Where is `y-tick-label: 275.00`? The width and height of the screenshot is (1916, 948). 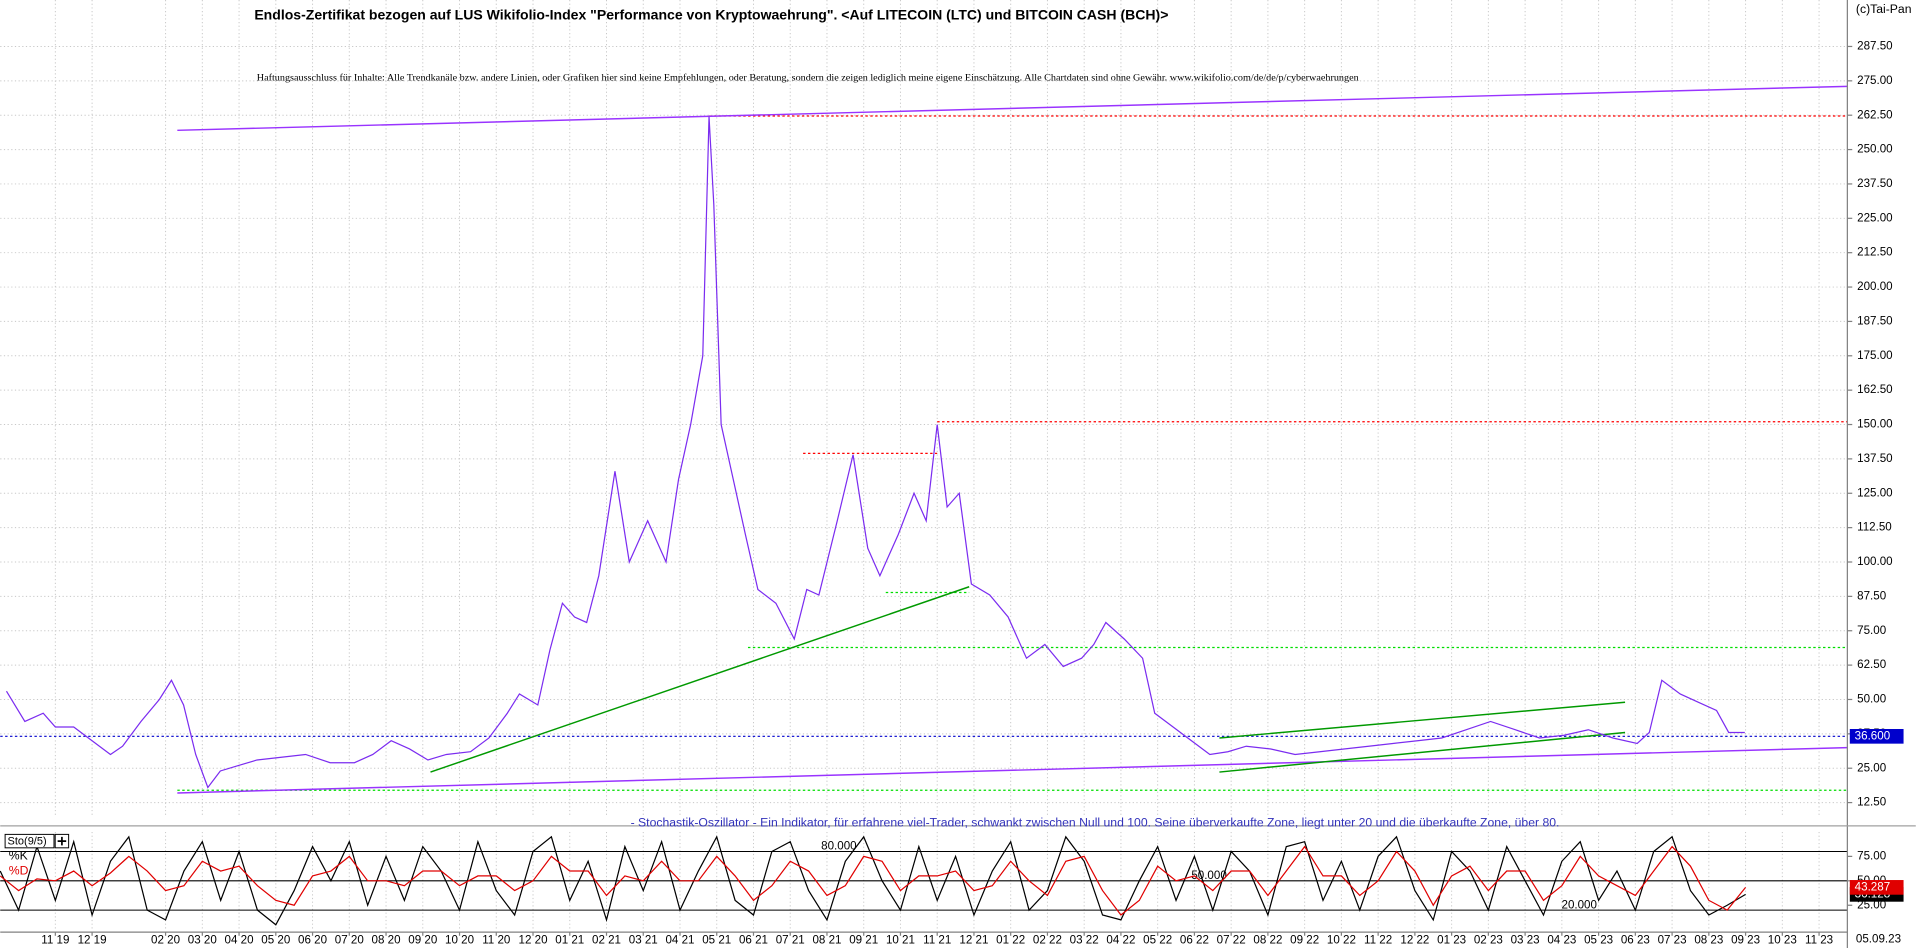 y-tick-label: 275.00 is located at coordinates (1874, 80).